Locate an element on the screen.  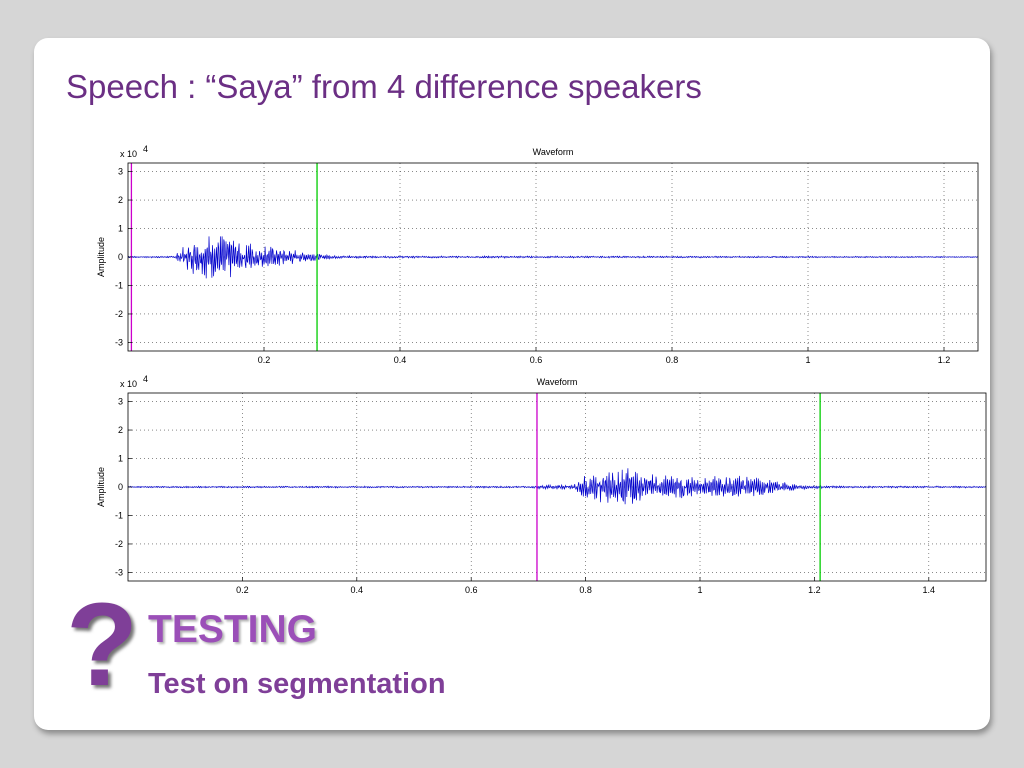
chart2-title: Waveform is located at coordinates (557, 382).